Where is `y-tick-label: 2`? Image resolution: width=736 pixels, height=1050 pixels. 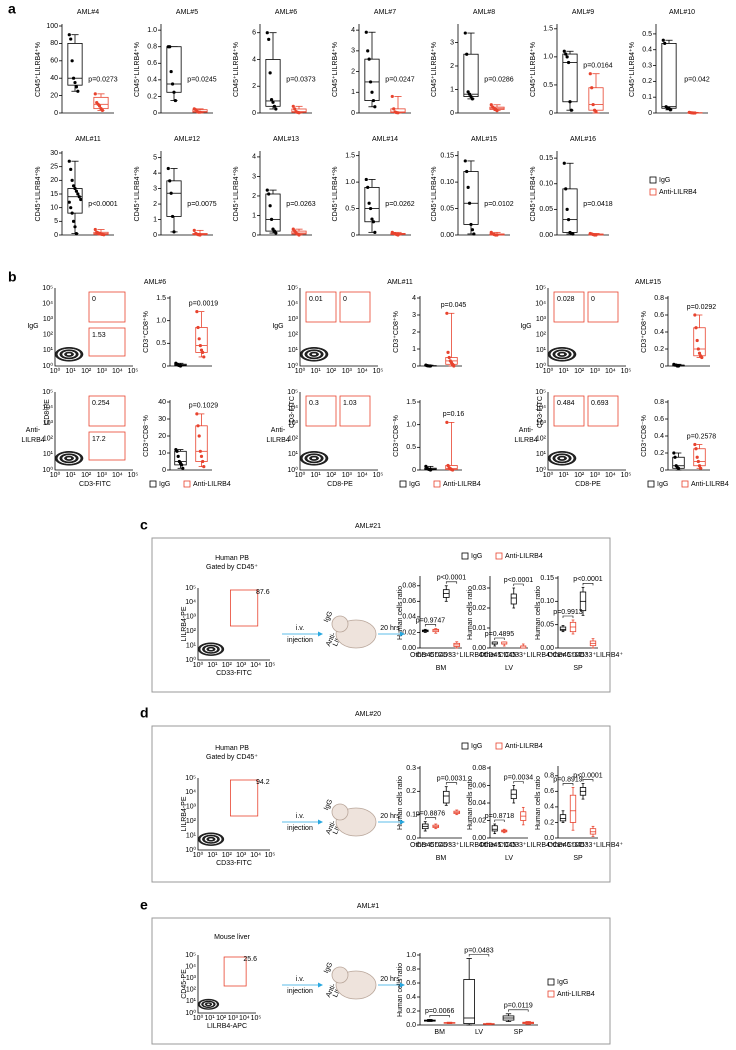 y-tick-label: 2 is located at coordinates (254, 196).